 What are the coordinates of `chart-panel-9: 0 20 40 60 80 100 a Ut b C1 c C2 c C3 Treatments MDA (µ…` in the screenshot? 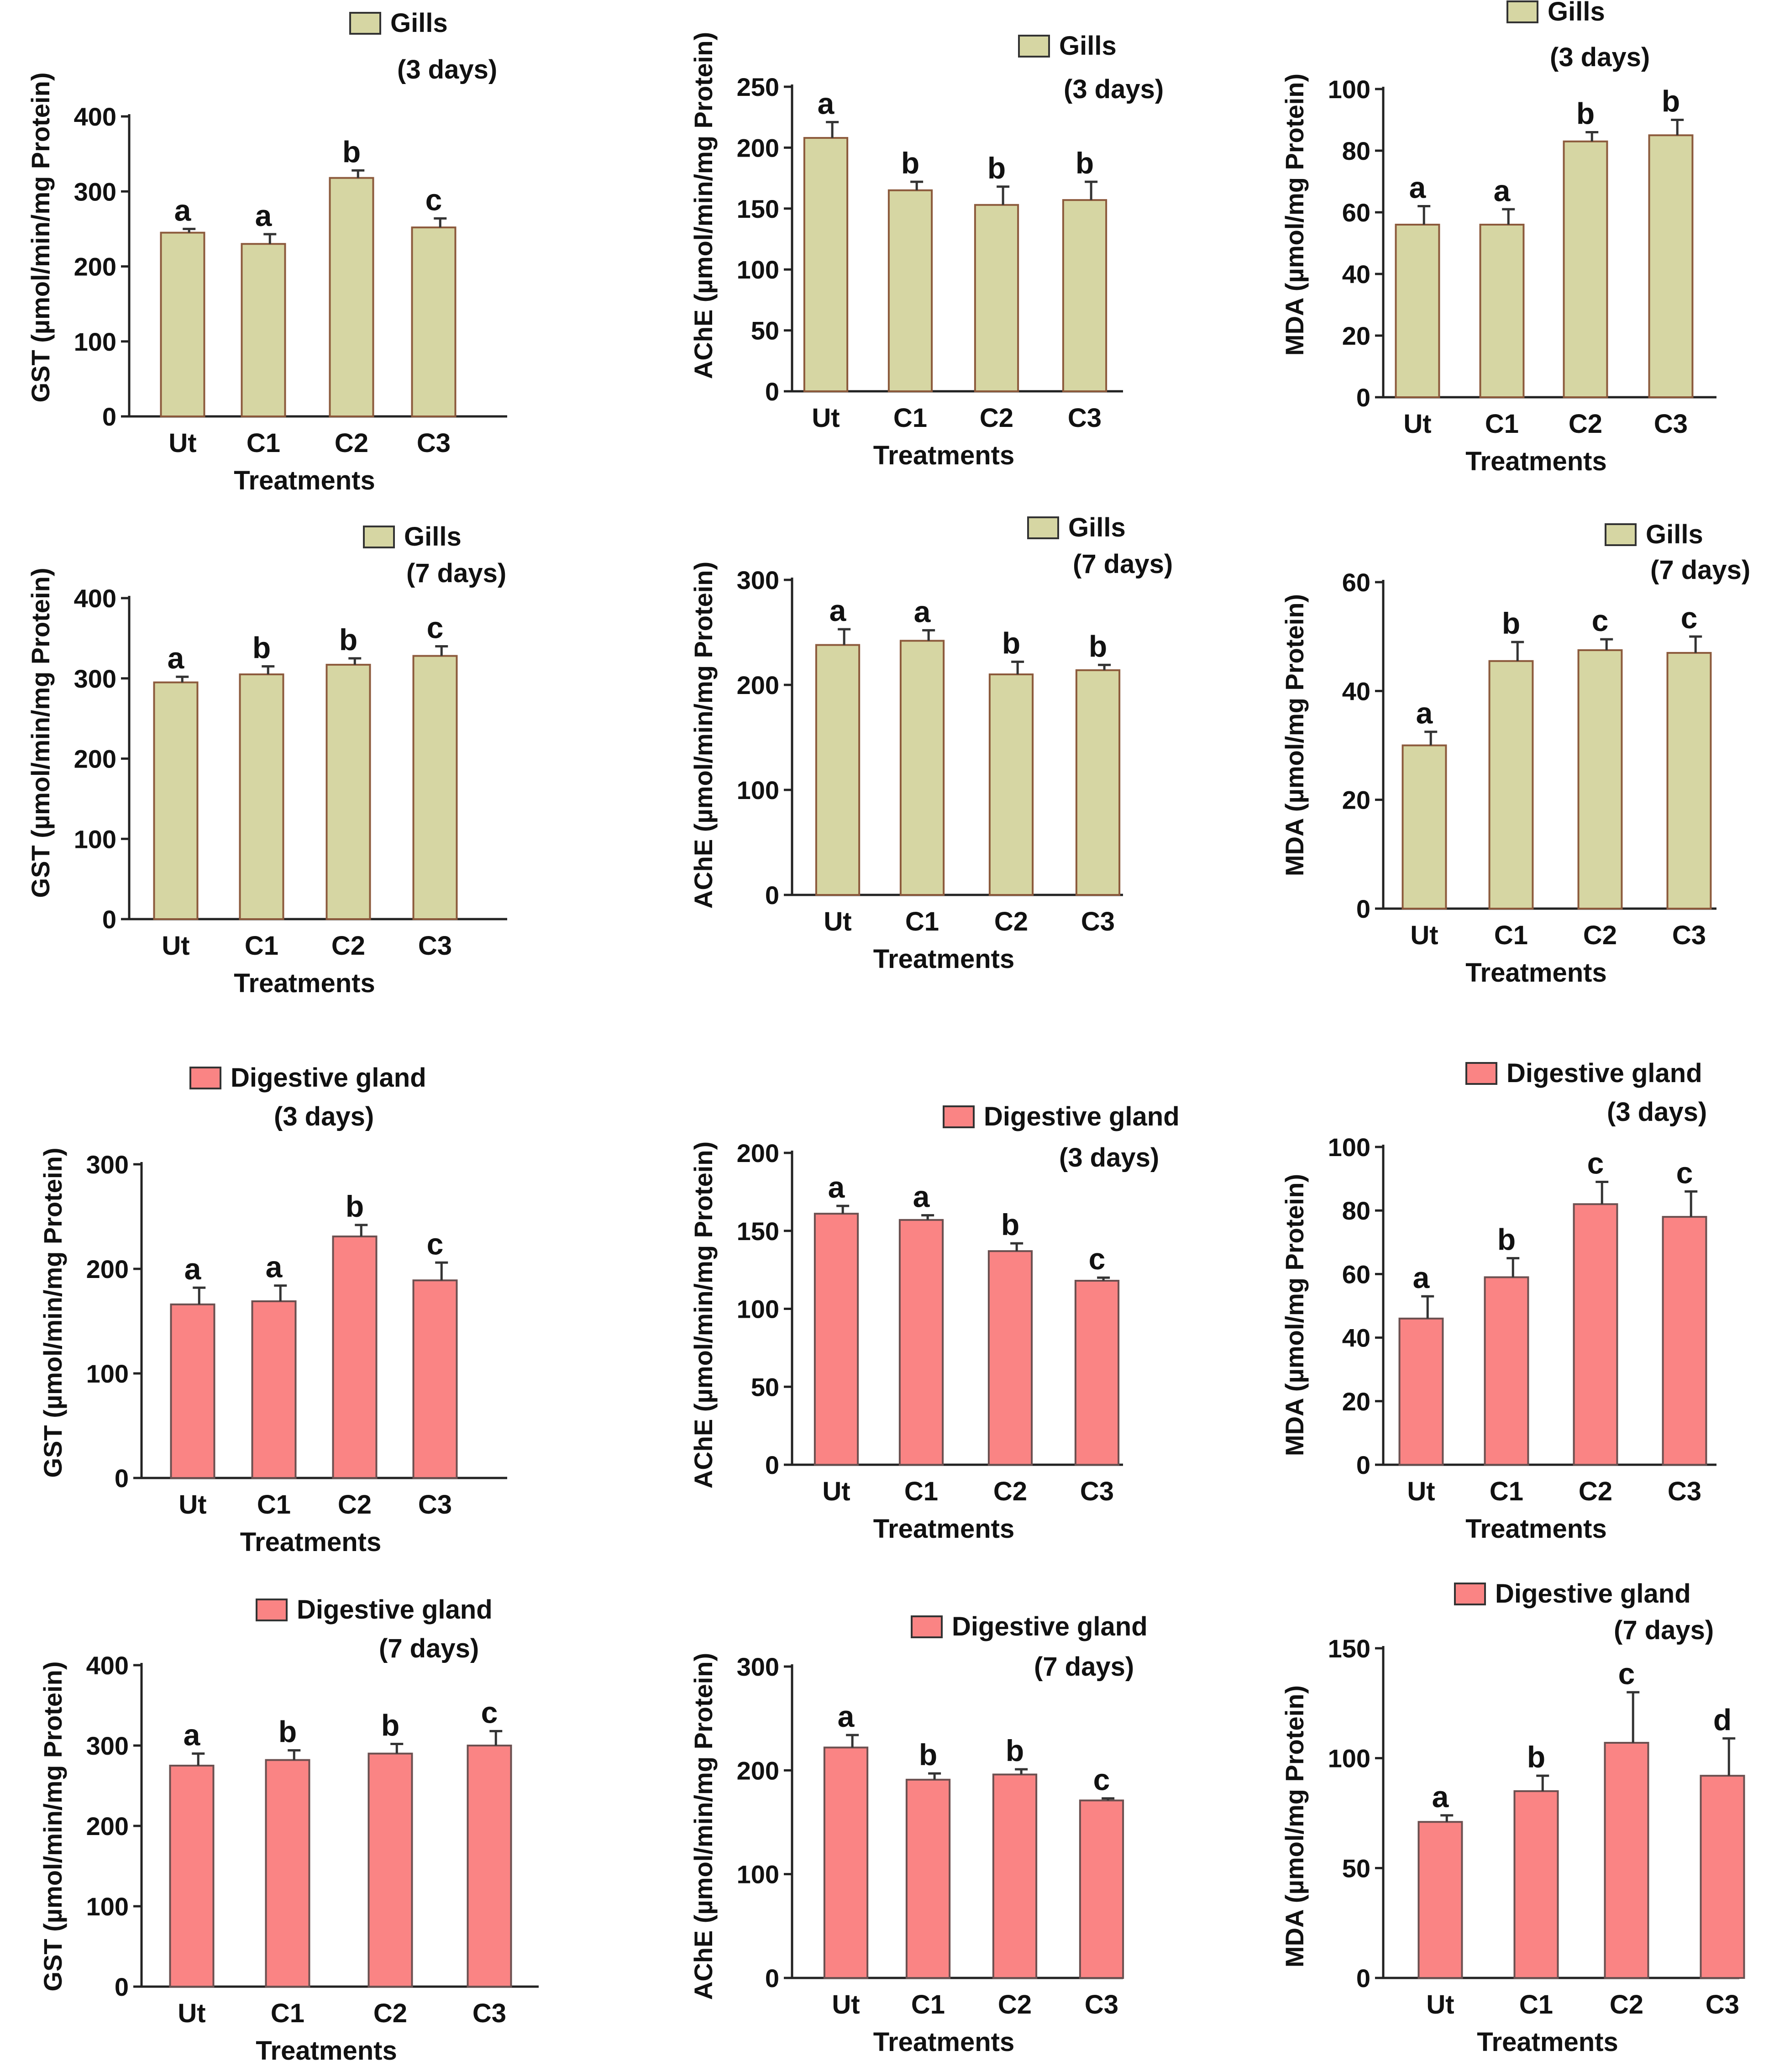 It's located at (1498, 1301).